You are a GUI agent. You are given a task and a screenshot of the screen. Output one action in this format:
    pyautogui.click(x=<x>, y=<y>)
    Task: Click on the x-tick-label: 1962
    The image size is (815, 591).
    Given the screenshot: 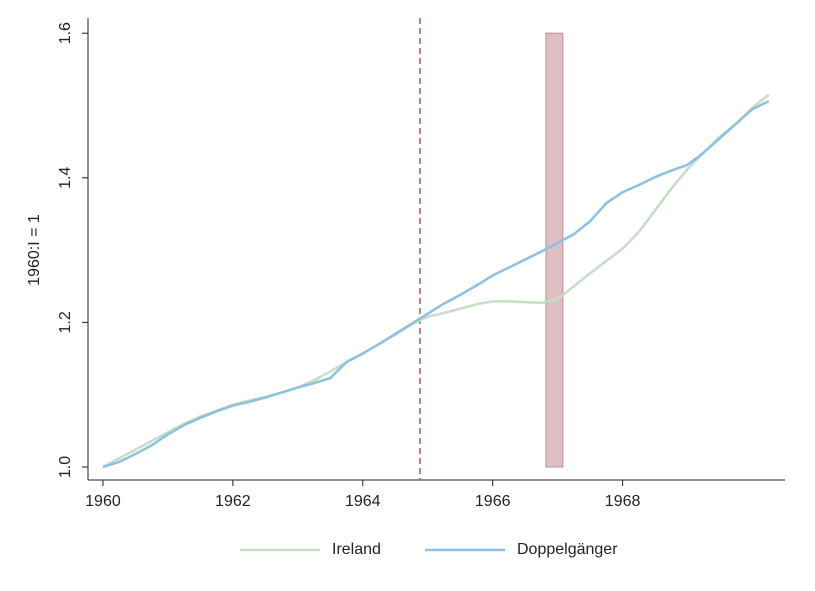 What is the action you would take?
    pyautogui.click(x=233, y=501)
    